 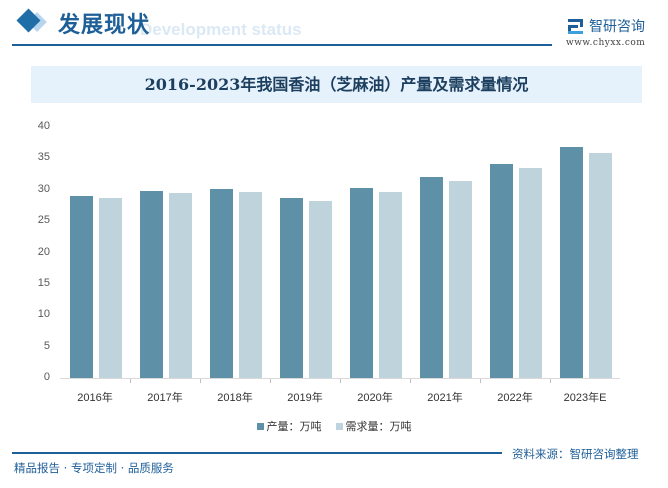 What do you see at coordinates (375, 398) in the screenshot?
I see `x-tick-label: 2020年` at bounding box center [375, 398].